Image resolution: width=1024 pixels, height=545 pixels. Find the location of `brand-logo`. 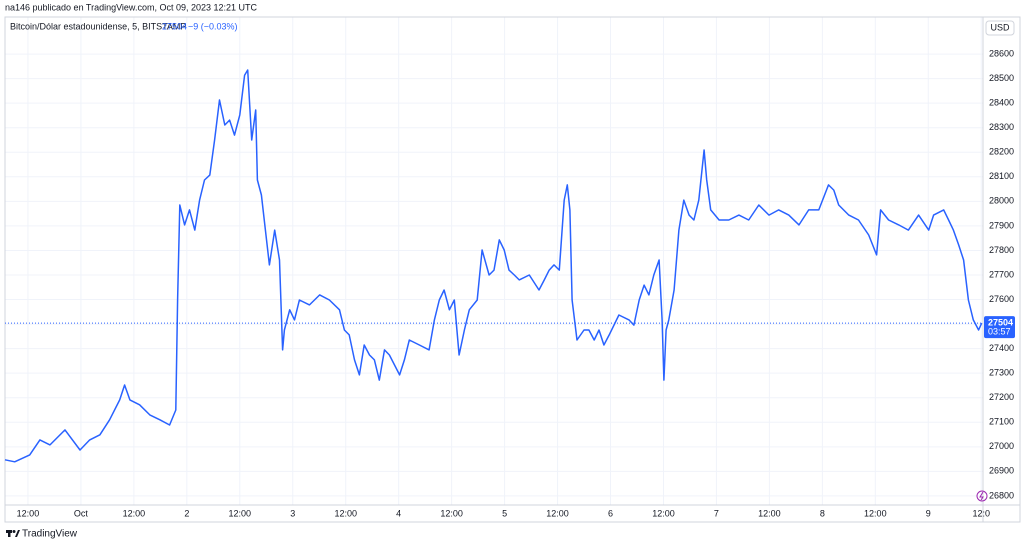

brand-logo is located at coordinates (13, 533).